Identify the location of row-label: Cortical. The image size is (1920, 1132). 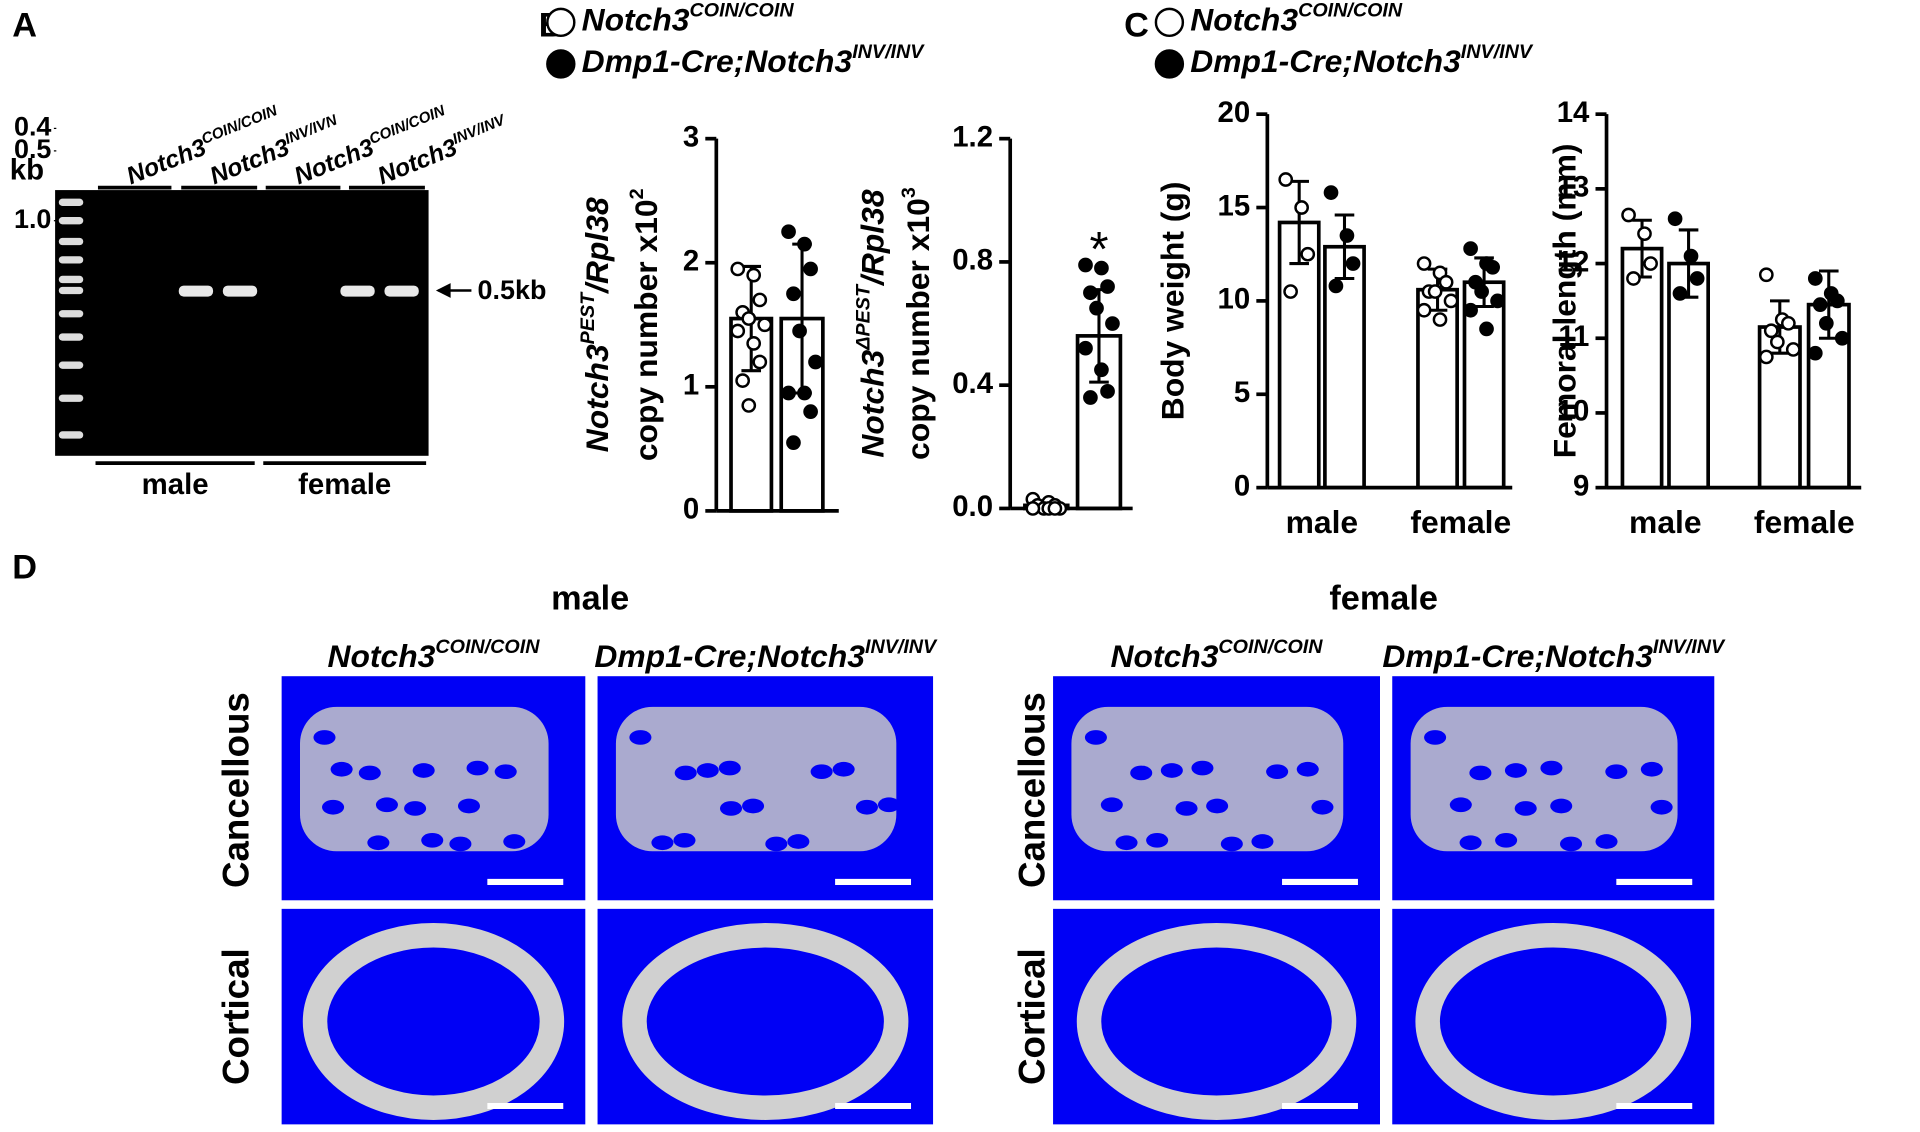
(1031, 1016).